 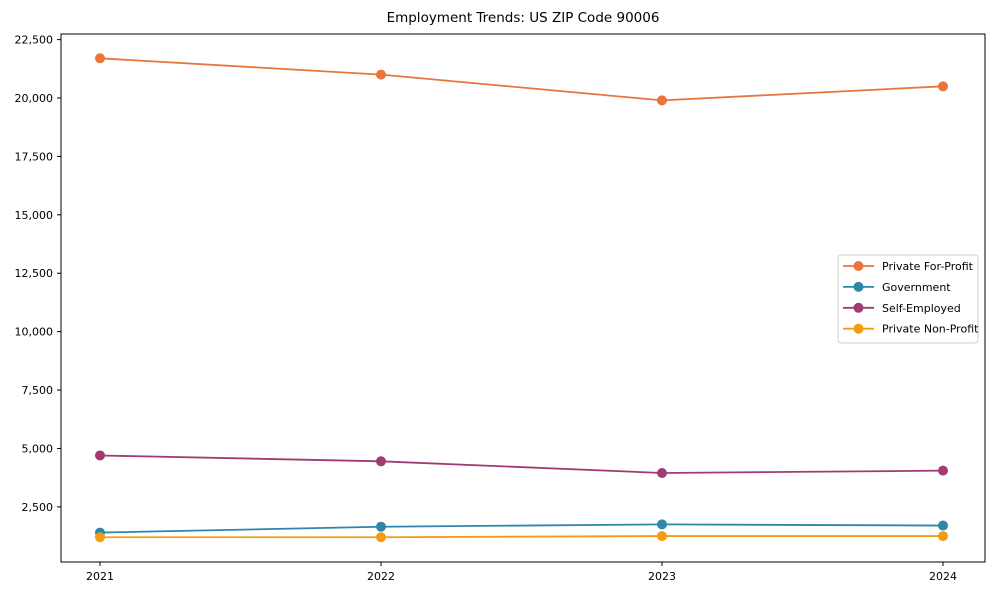 I want to click on series-private-non-profit, so click(x=521, y=537).